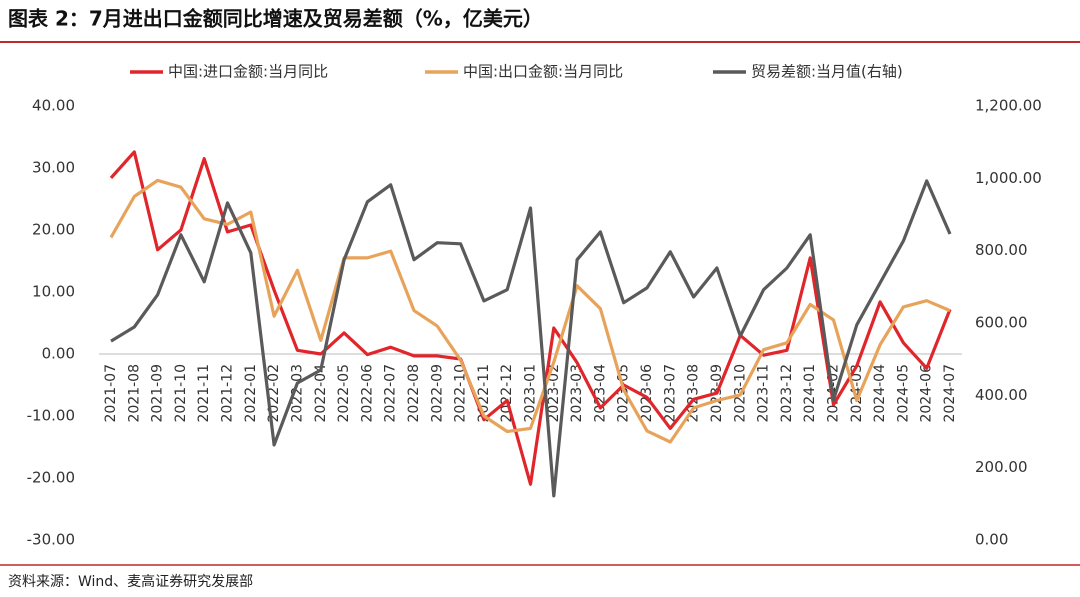 This screenshot has width=1080, height=597. What do you see at coordinates (903, 393) in the screenshot?
I see `x-tick-label: 2024-05` at bounding box center [903, 393].